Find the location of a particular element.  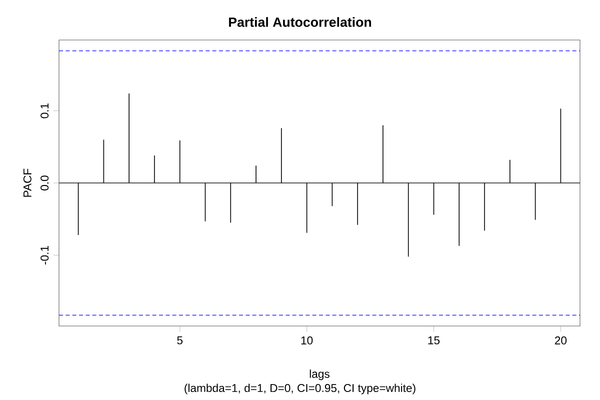

x-tick-label: 15 is located at coordinates (434, 340).